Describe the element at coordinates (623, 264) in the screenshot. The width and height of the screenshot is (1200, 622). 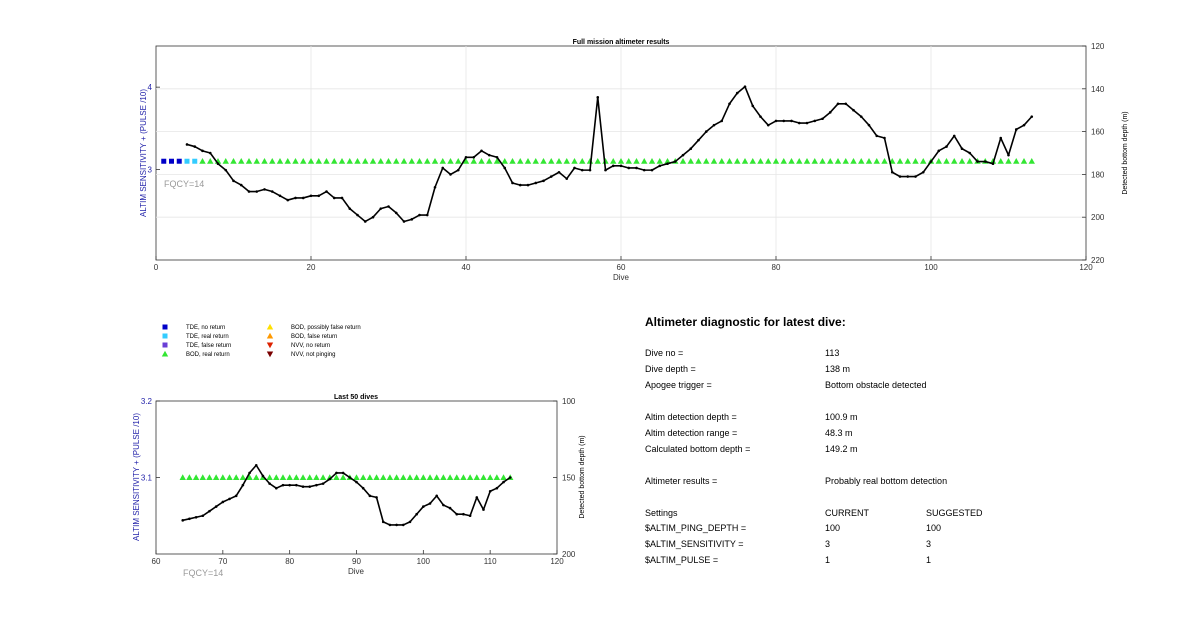
I see `plot1-x-ticks: 0 20 40 60 80 100 120` at that location.